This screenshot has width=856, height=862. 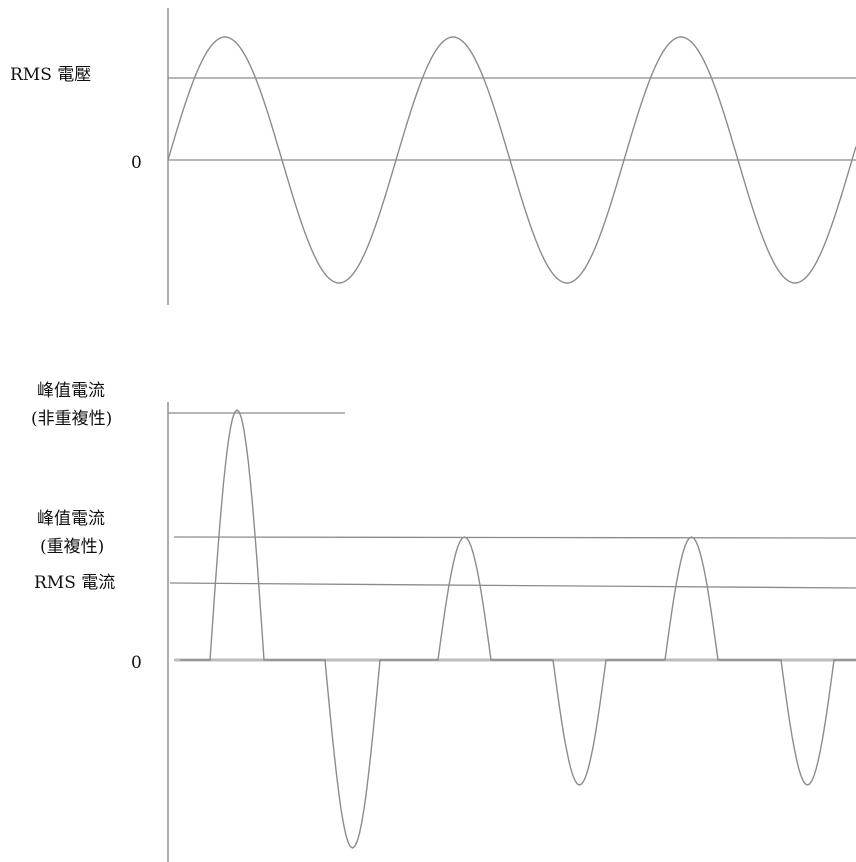 What do you see at coordinates (514, 537) in the screenshot?
I see `peak-current-repetitive-line` at bounding box center [514, 537].